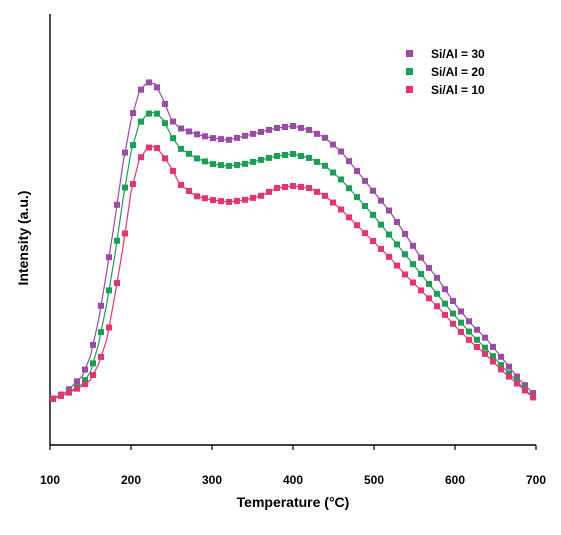 This screenshot has height=535, width=561. What do you see at coordinates (458, 72) in the screenshot?
I see `legend-label: Si/Al = 20` at bounding box center [458, 72].